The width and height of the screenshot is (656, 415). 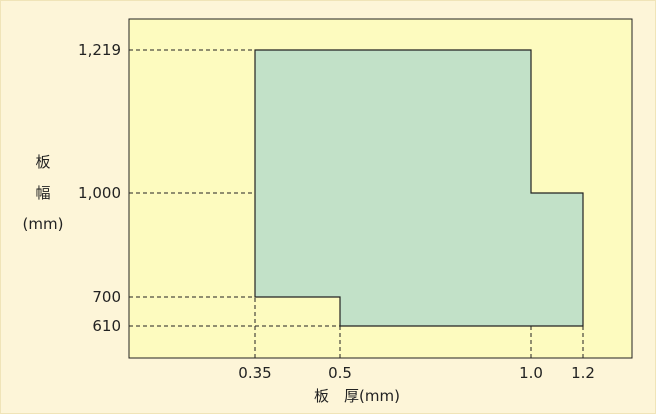 I want to click on y-axis-label-line-2: 幅, so click(x=42, y=193).